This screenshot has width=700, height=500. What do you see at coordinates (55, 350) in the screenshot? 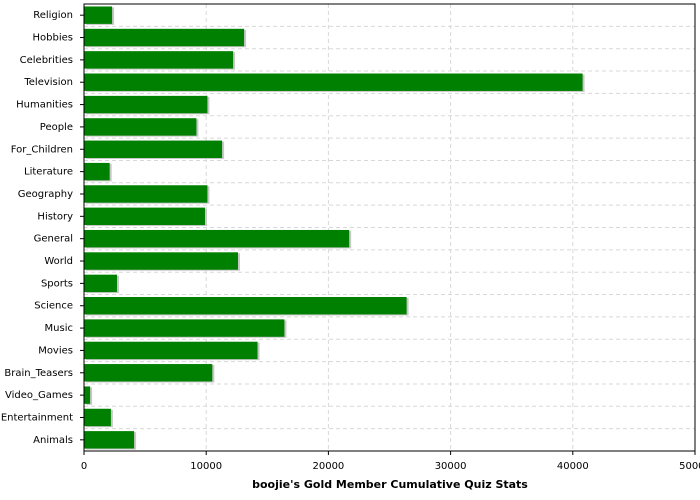
I see `y-tick-label: Movies` at bounding box center [55, 350].